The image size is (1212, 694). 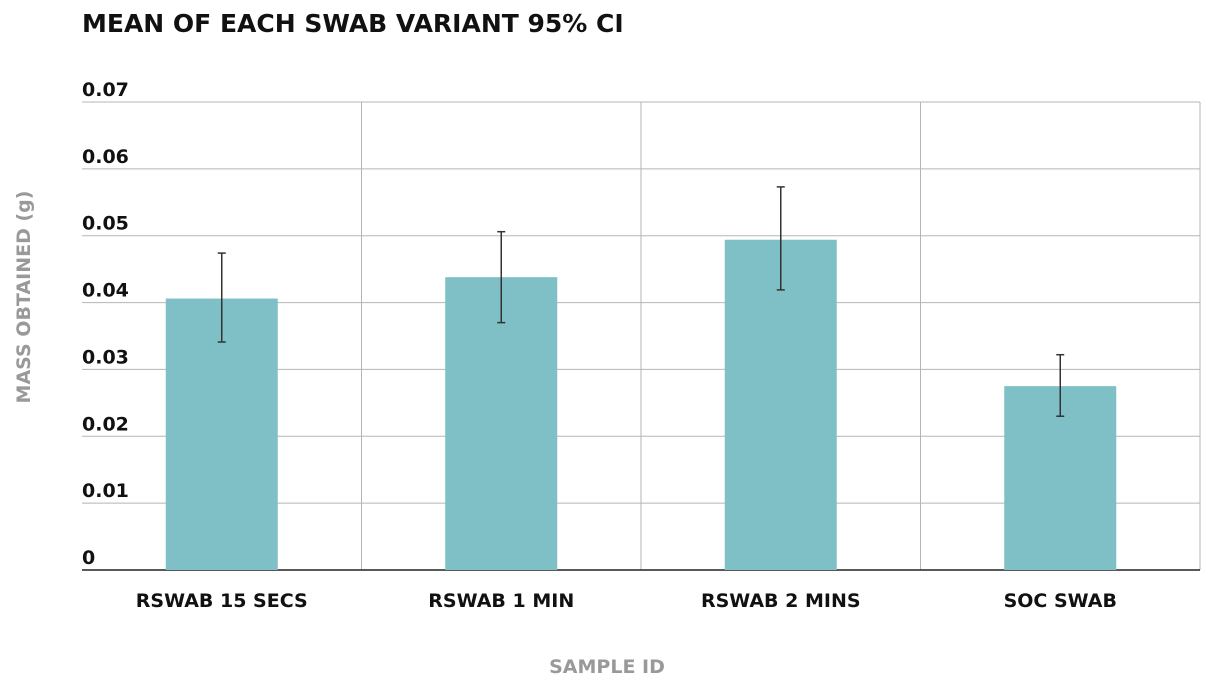 I want to click on y-tick-label-1: 0.01, so click(x=105, y=491).